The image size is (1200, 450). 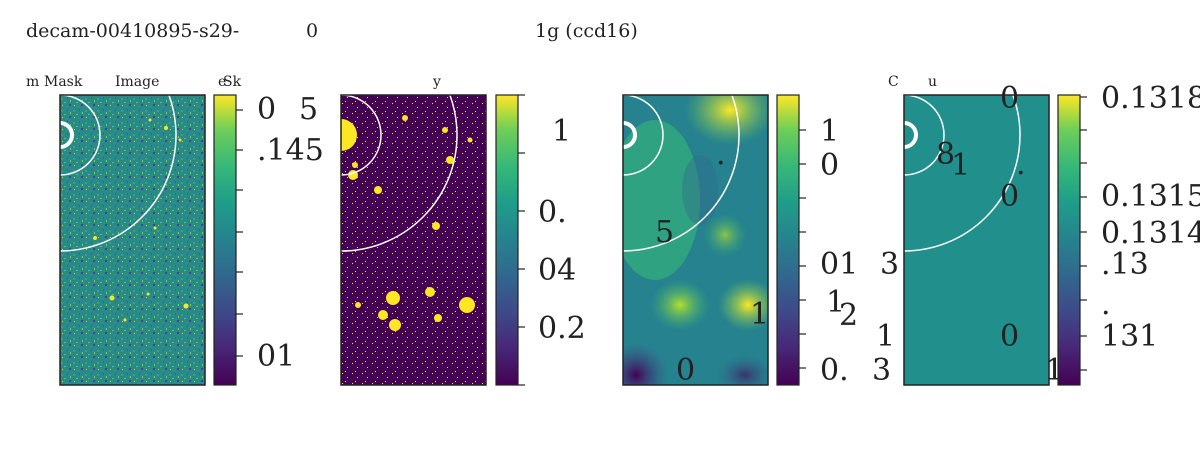 I want to click on colorbar-1-tick-label: 01, so click(x=276, y=356).